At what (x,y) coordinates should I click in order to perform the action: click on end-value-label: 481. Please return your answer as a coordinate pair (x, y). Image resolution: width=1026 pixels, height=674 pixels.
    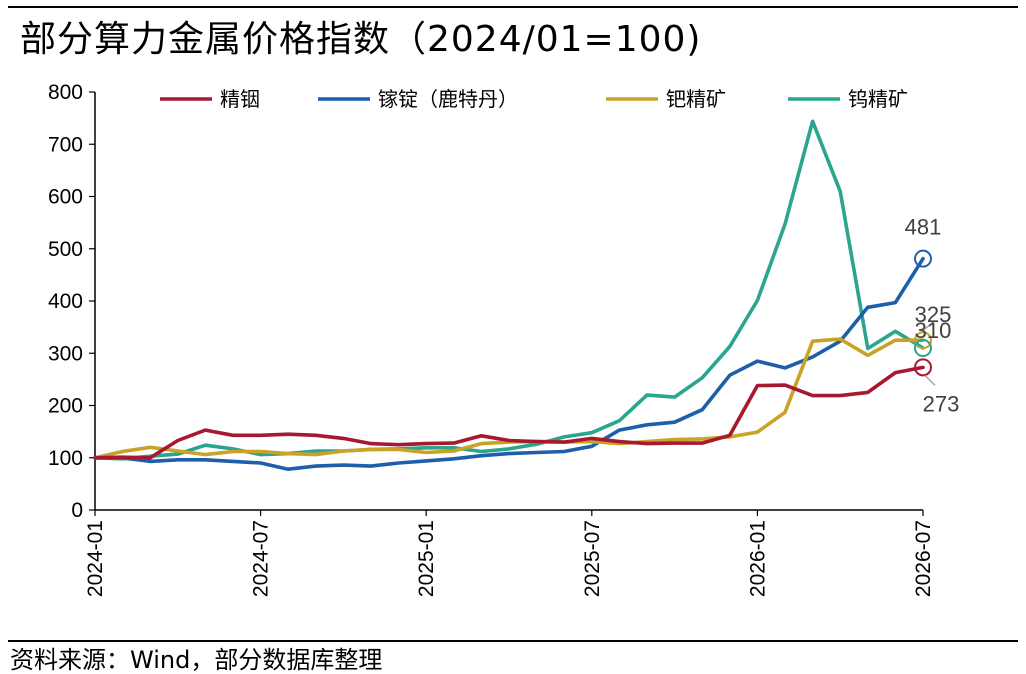
    Looking at the image, I should click on (923, 227).